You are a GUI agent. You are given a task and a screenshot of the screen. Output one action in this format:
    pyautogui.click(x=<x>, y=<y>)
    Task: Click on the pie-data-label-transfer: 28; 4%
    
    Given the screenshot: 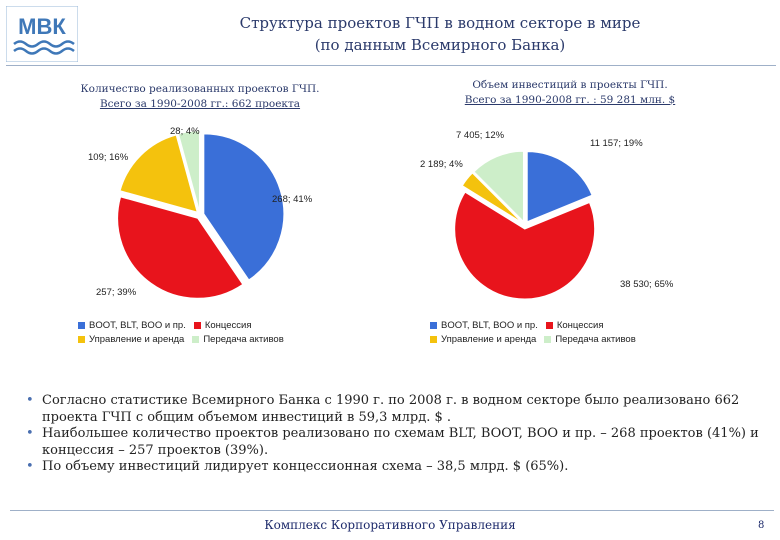 What is the action you would take?
    pyautogui.click(x=185, y=131)
    